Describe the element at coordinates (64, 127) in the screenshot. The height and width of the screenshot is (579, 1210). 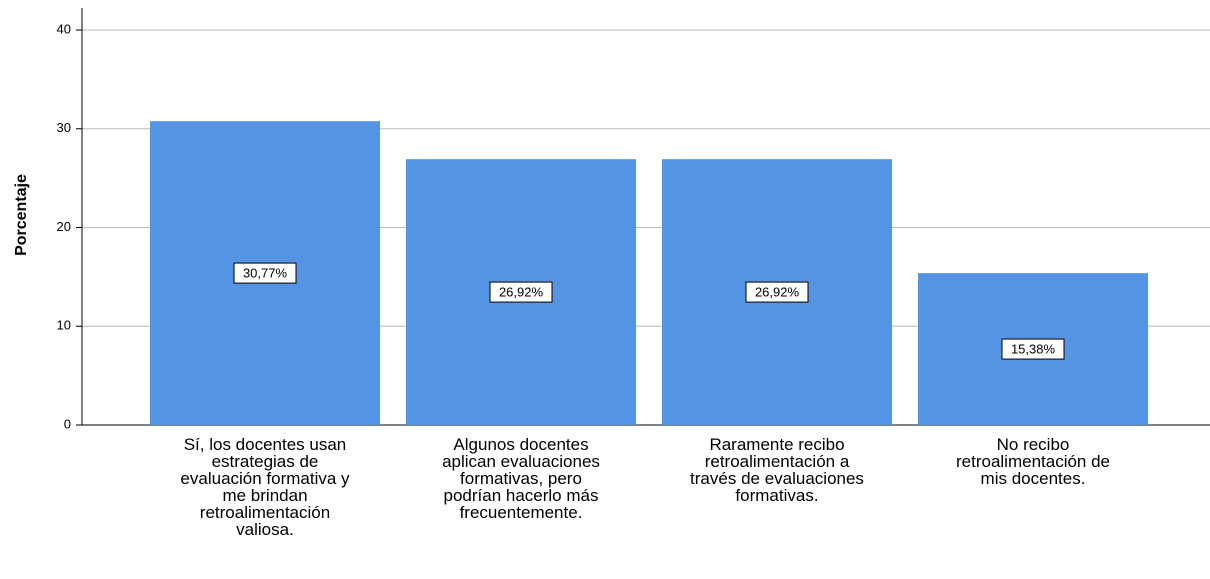
I see `y-tick-label: 30` at that location.